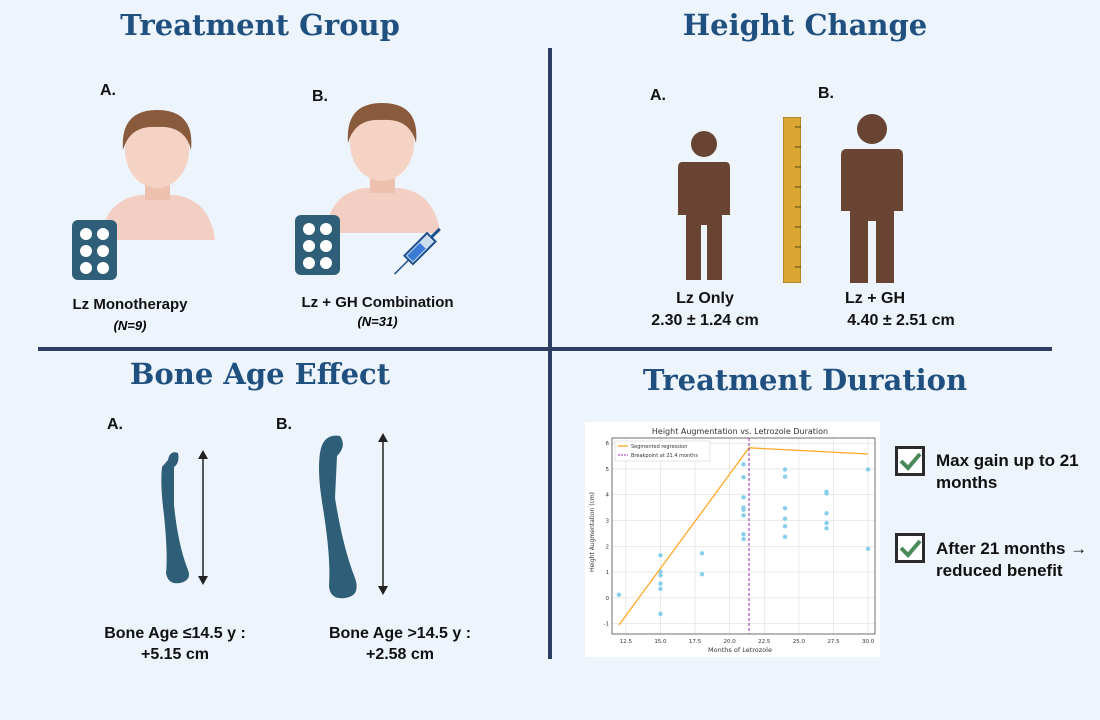 The image size is (1100, 720). What do you see at coordinates (740, 650) in the screenshot?
I see `x-axis-label: Months of Letrozole` at bounding box center [740, 650].